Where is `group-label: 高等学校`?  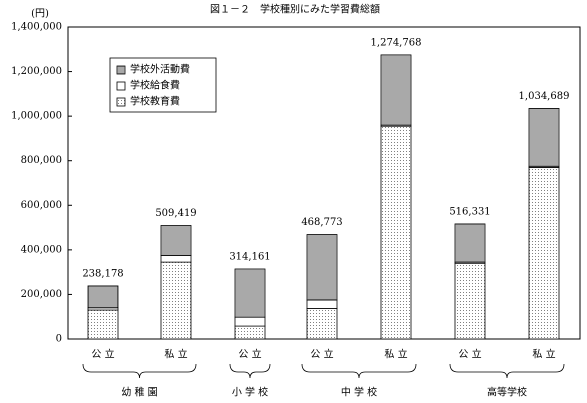
group-label: 高等学校 is located at coordinates (507, 392).